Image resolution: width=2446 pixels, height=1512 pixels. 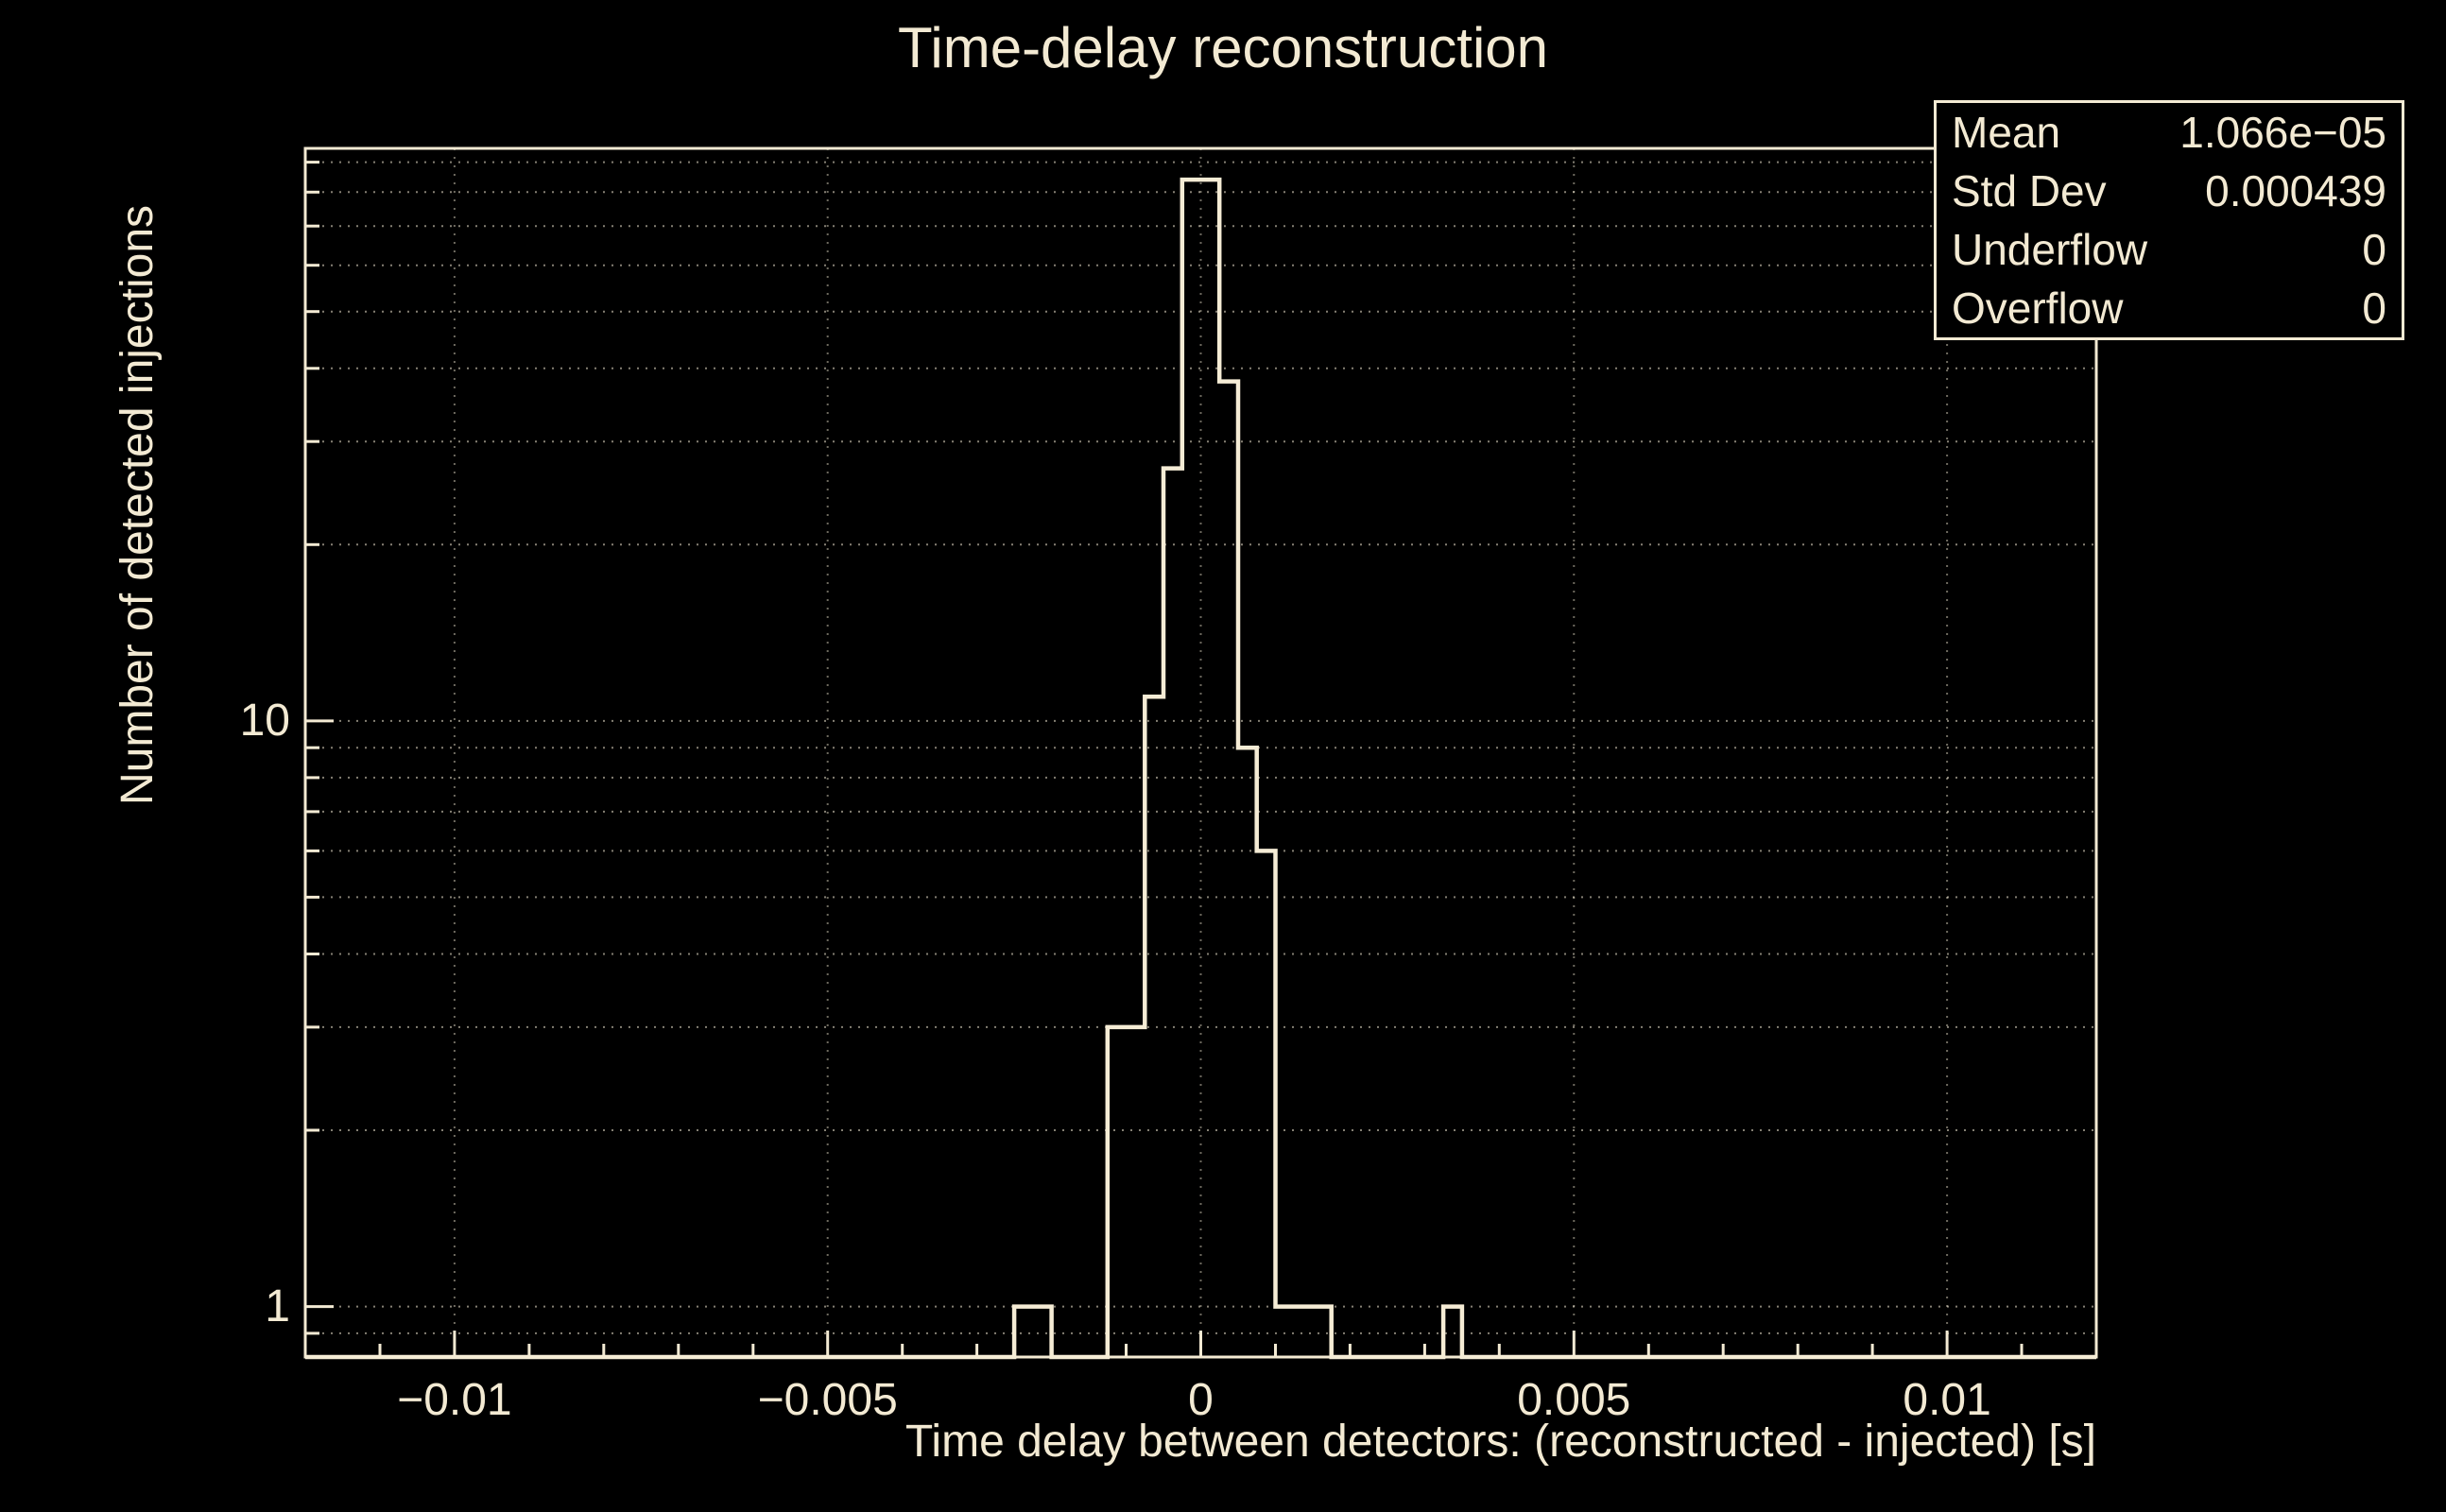 What do you see at coordinates (277, 1306) in the screenshot?
I see `y-tick-label: 1` at bounding box center [277, 1306].